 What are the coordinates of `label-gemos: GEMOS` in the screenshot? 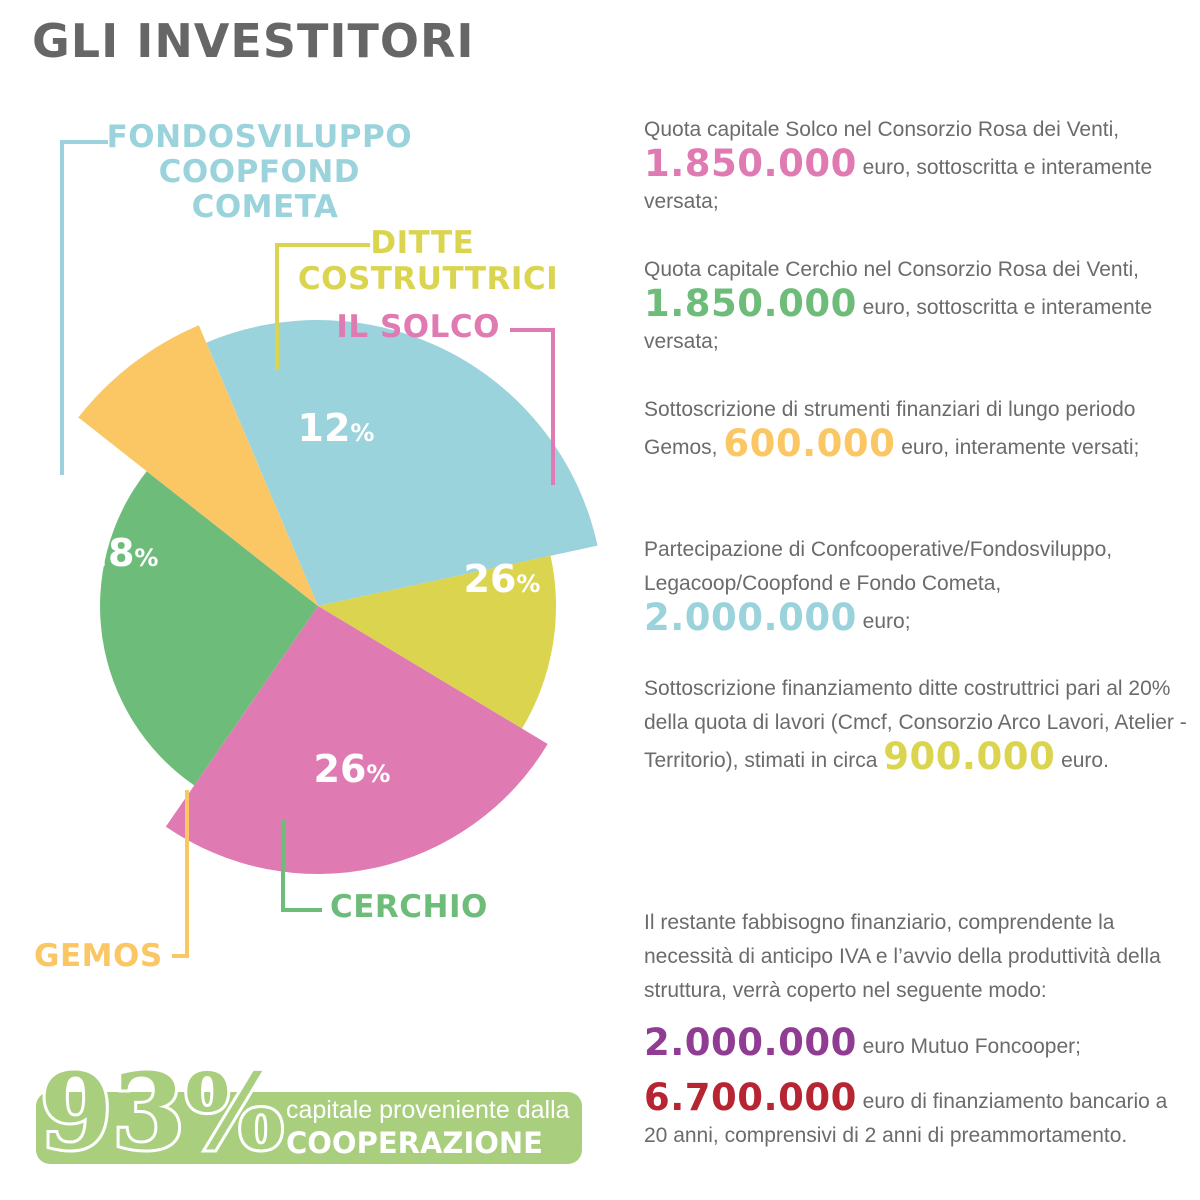 It's located at (98, 956).